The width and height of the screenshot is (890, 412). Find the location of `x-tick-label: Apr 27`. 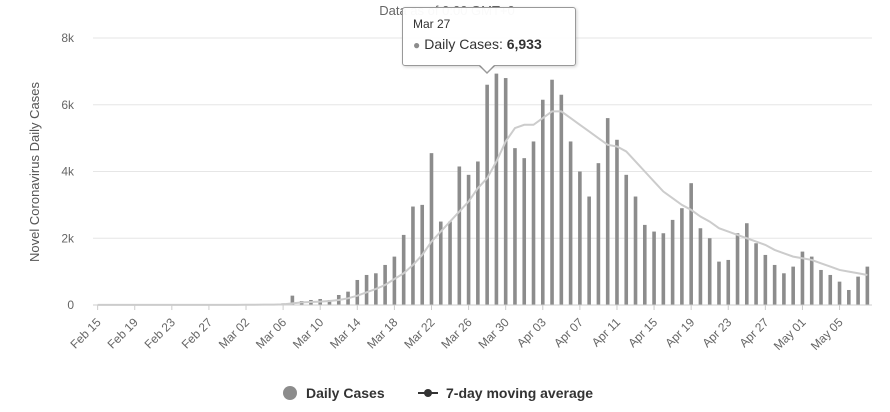

x-tick-label: Apr 27 is located at coordinates (754, 332).